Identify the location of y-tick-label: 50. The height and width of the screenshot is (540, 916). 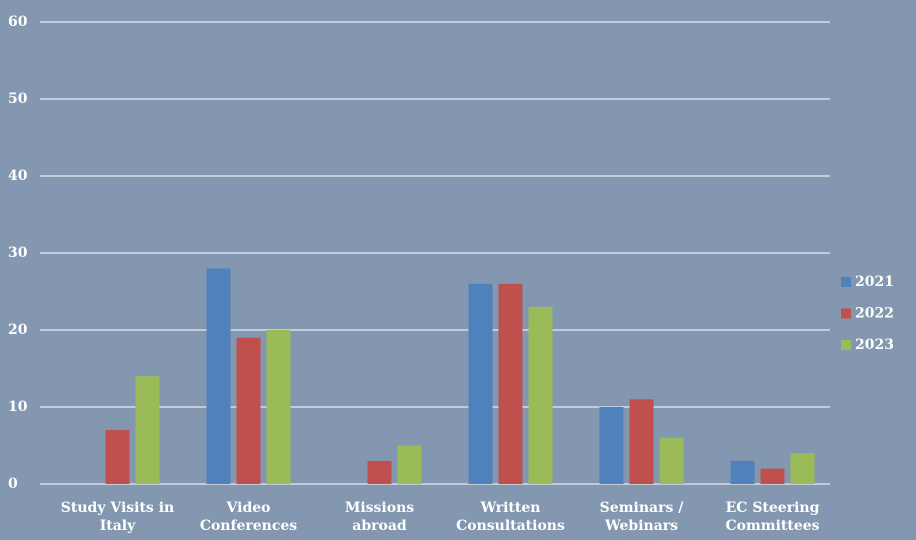
(18, 99).